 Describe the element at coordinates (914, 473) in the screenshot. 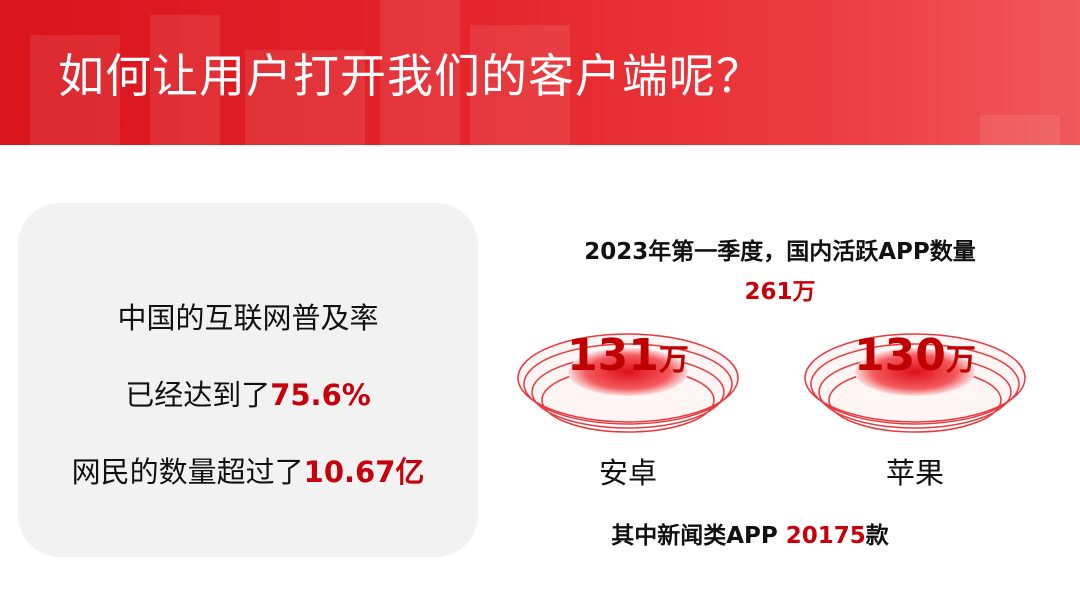

I see `platform-label: 苹果` at that location.